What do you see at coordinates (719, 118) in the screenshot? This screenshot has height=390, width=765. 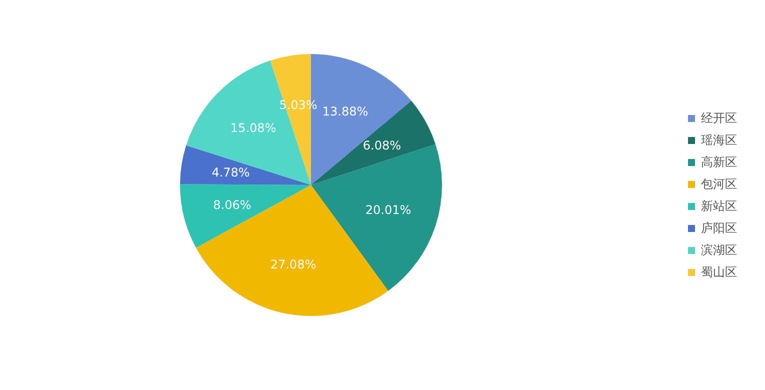 I see `legend-label: 经开区` at bounding box center [719, 118].